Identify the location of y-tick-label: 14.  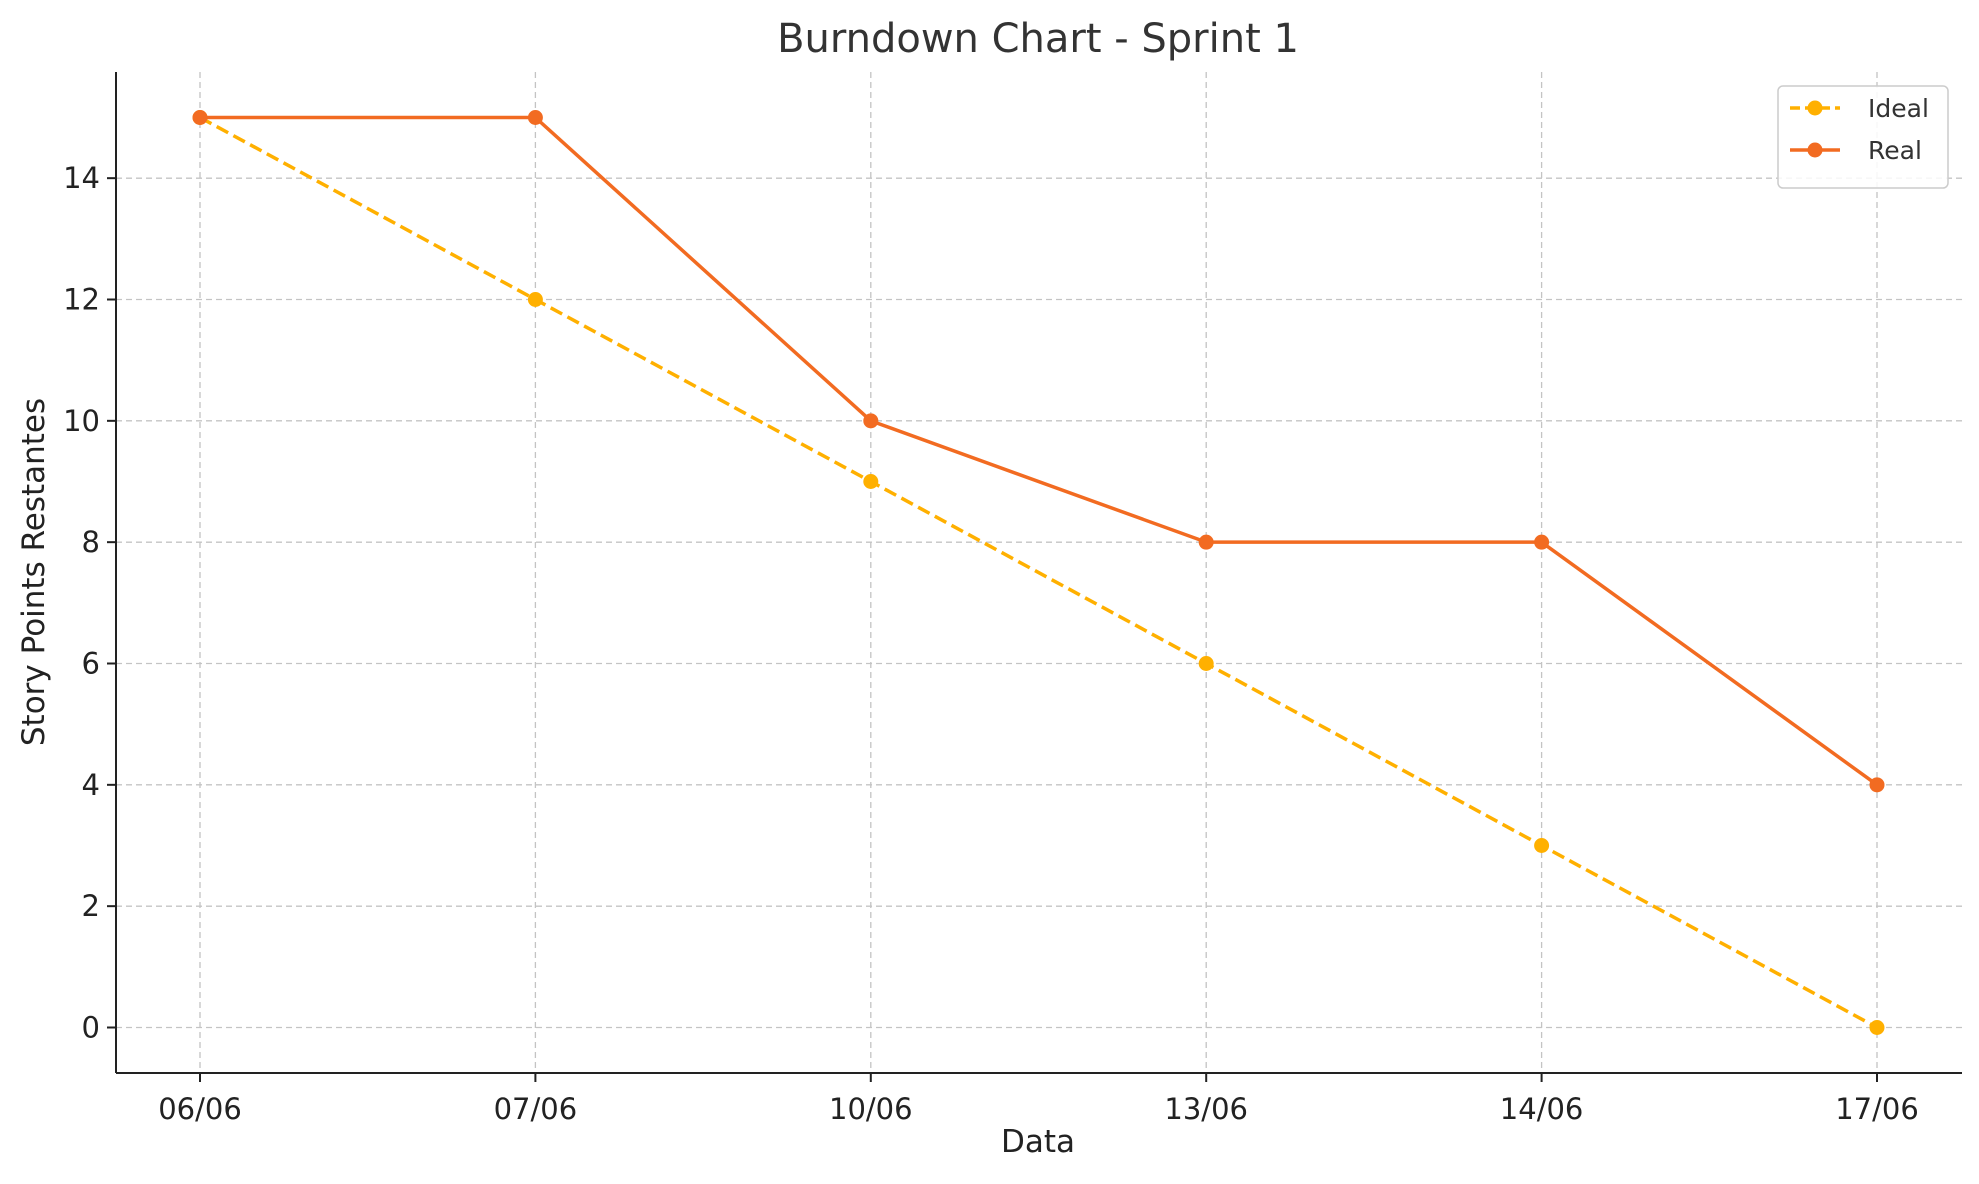
(81, 178).